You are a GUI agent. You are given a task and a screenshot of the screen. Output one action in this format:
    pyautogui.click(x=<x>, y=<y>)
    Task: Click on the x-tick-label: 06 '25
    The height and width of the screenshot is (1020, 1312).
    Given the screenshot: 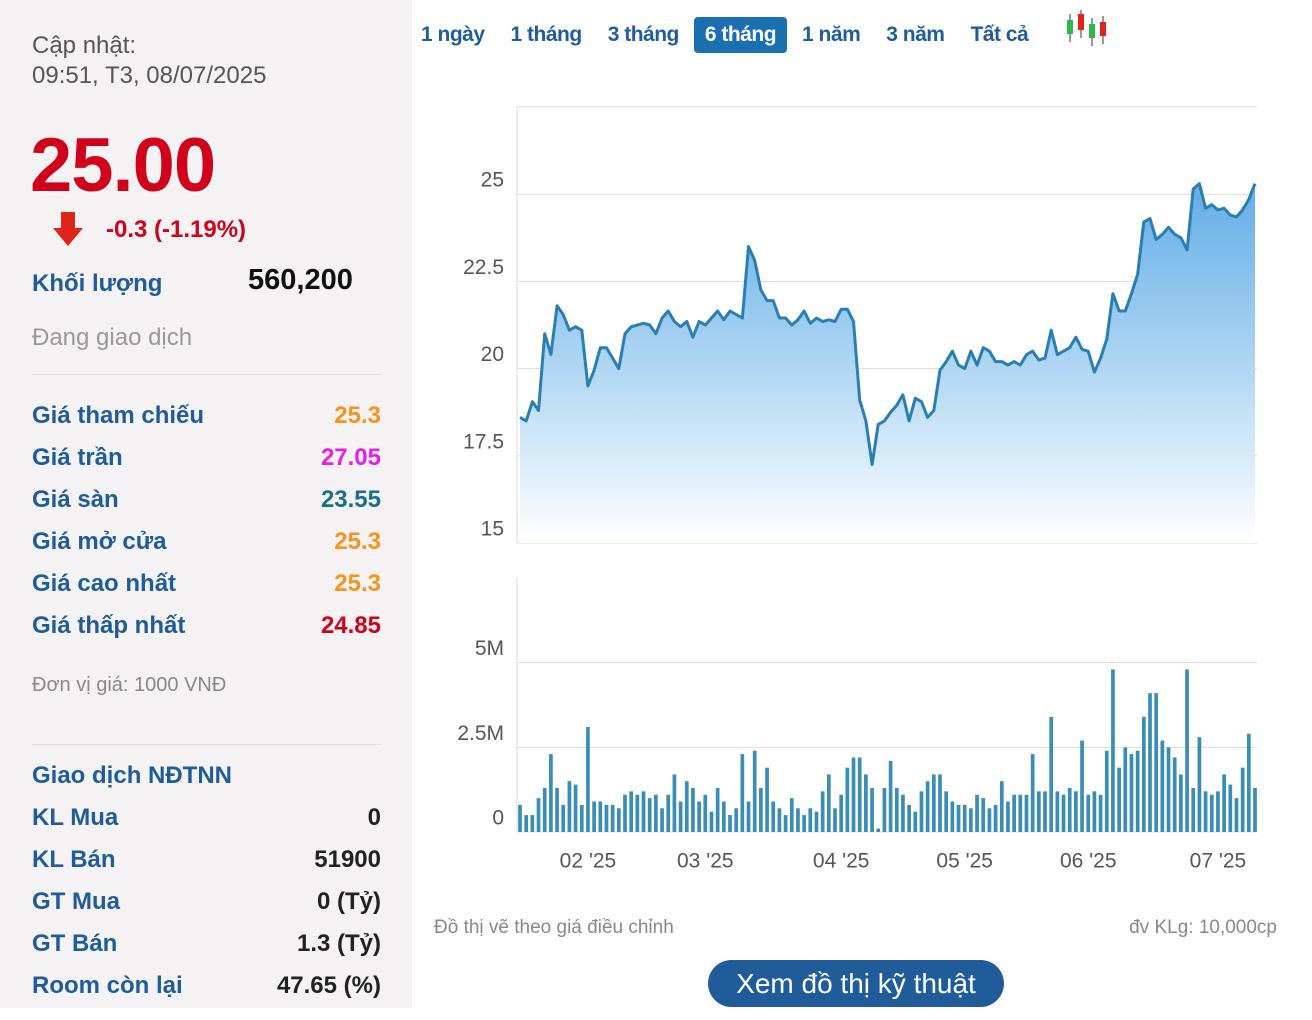 What is the action you would take?
    pyautogui.click(x=1088, y=861)
    